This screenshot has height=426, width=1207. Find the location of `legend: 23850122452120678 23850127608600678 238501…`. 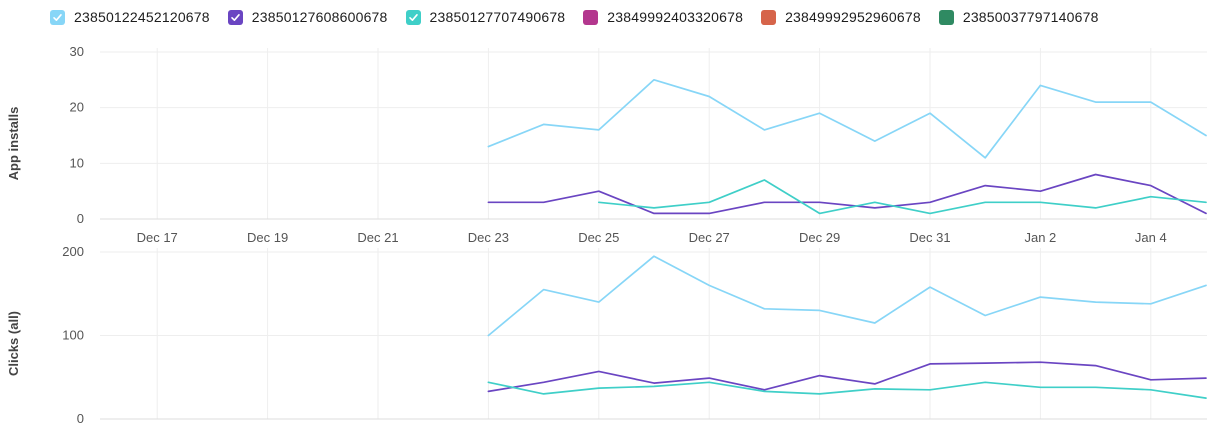

legend: 23850122452120678 23850127608600678 238501… is located at coordinates (583, 17).